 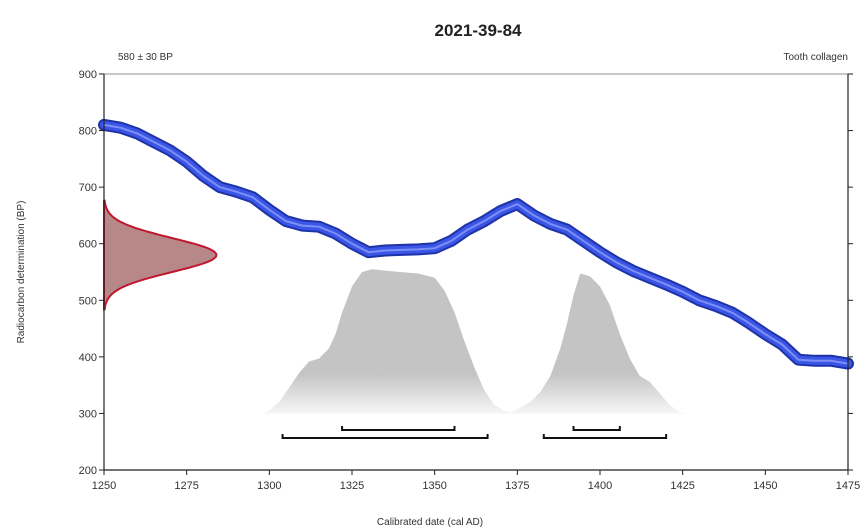 I want to click on chart-subtitle-right: Tooth collagen, so click(x=816, y=57).